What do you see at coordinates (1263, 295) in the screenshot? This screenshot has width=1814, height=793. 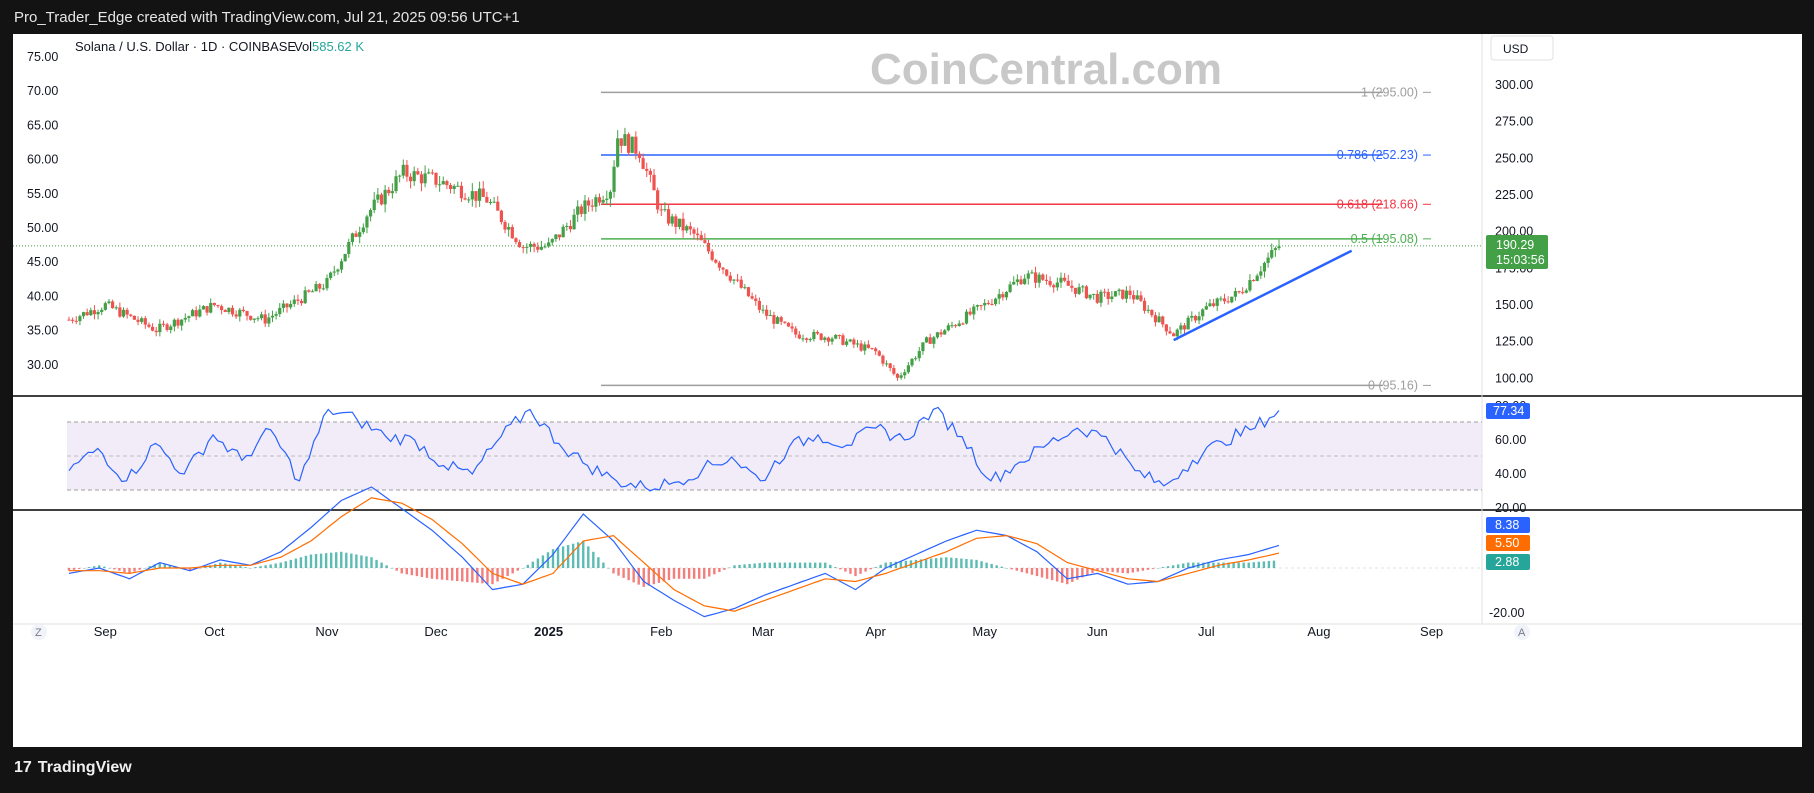 I see `trendline` at bounding box center [1263, 295].